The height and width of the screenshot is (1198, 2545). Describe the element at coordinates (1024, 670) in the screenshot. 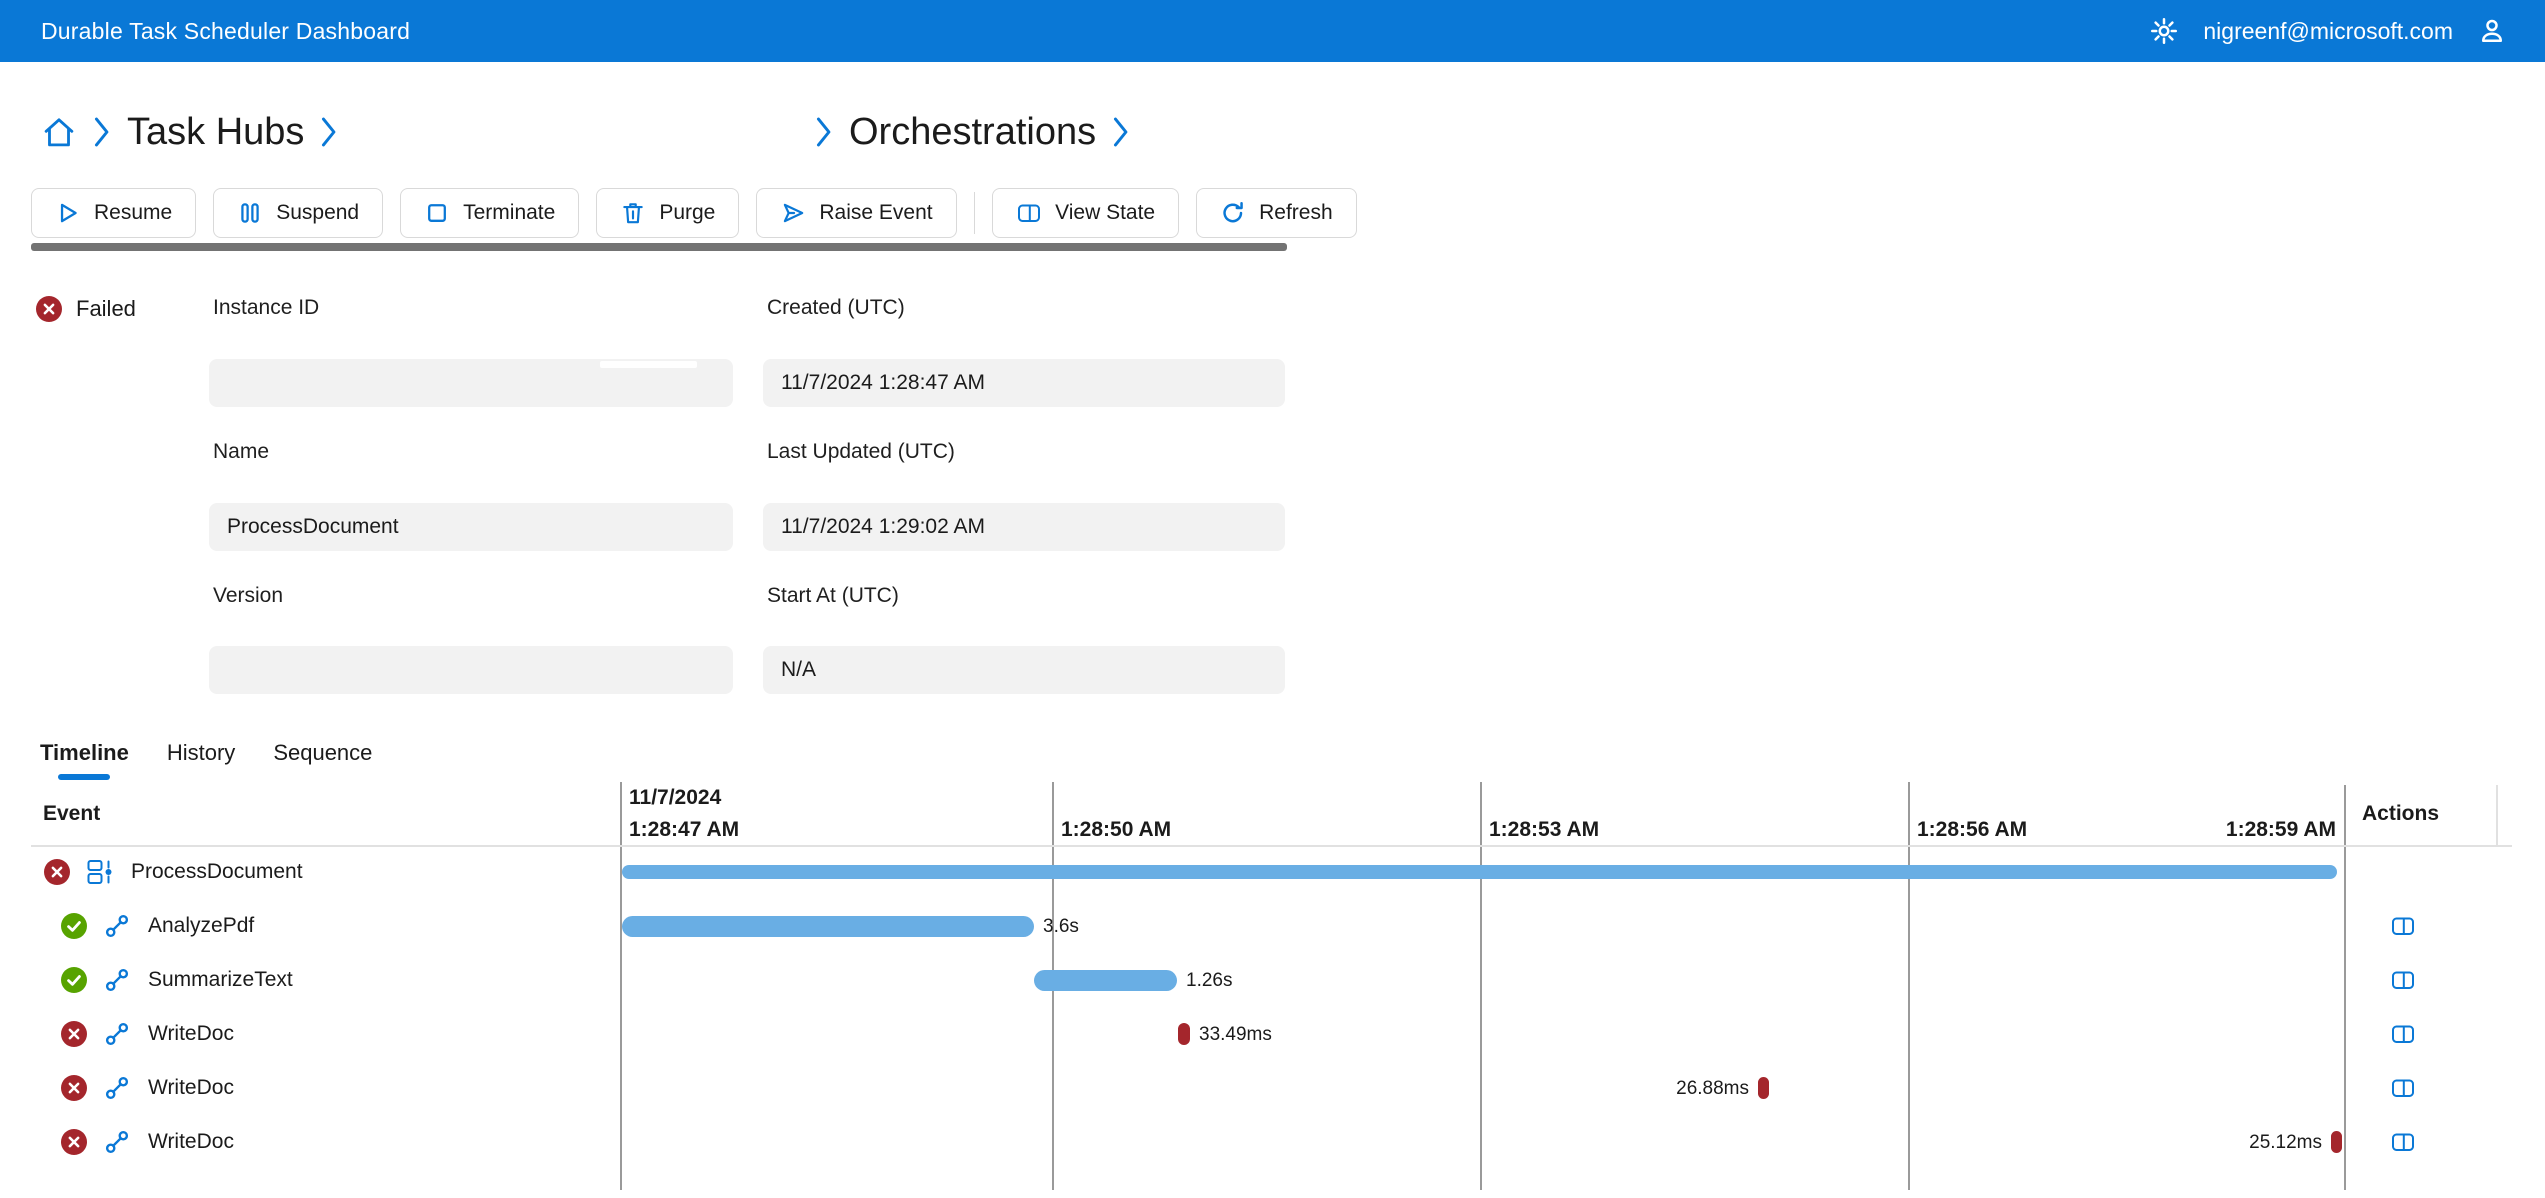

I see `start-at-utc--field: N/A` at that location.